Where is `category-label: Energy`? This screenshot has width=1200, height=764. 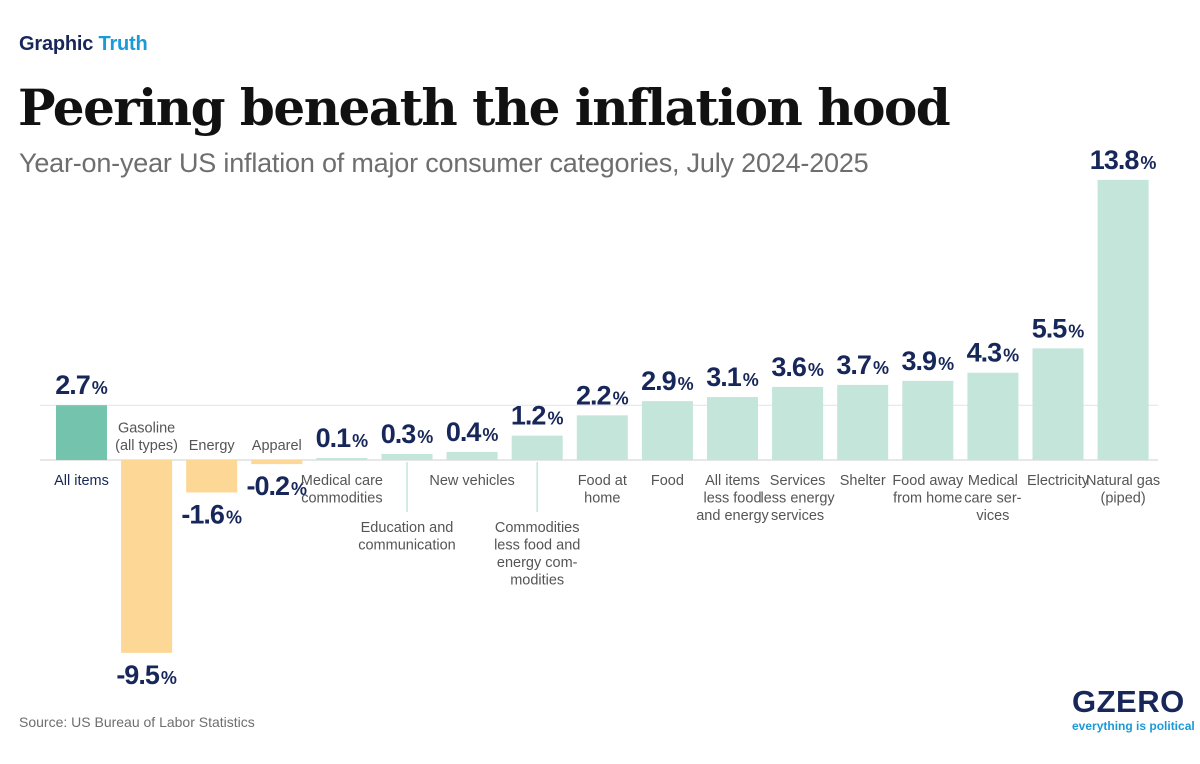 category-label: Energy is located at coordinates (212, 446).